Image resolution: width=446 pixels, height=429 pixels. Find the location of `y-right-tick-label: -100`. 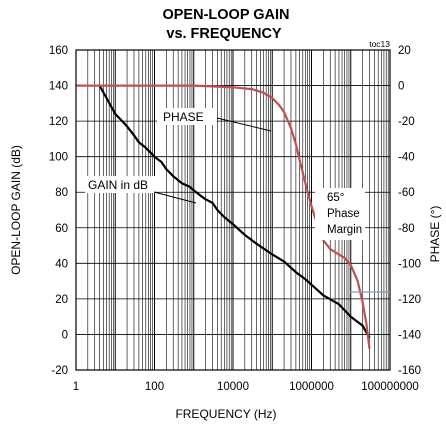

y-right-tick-label: -100 is located at coordinates (409, 264).